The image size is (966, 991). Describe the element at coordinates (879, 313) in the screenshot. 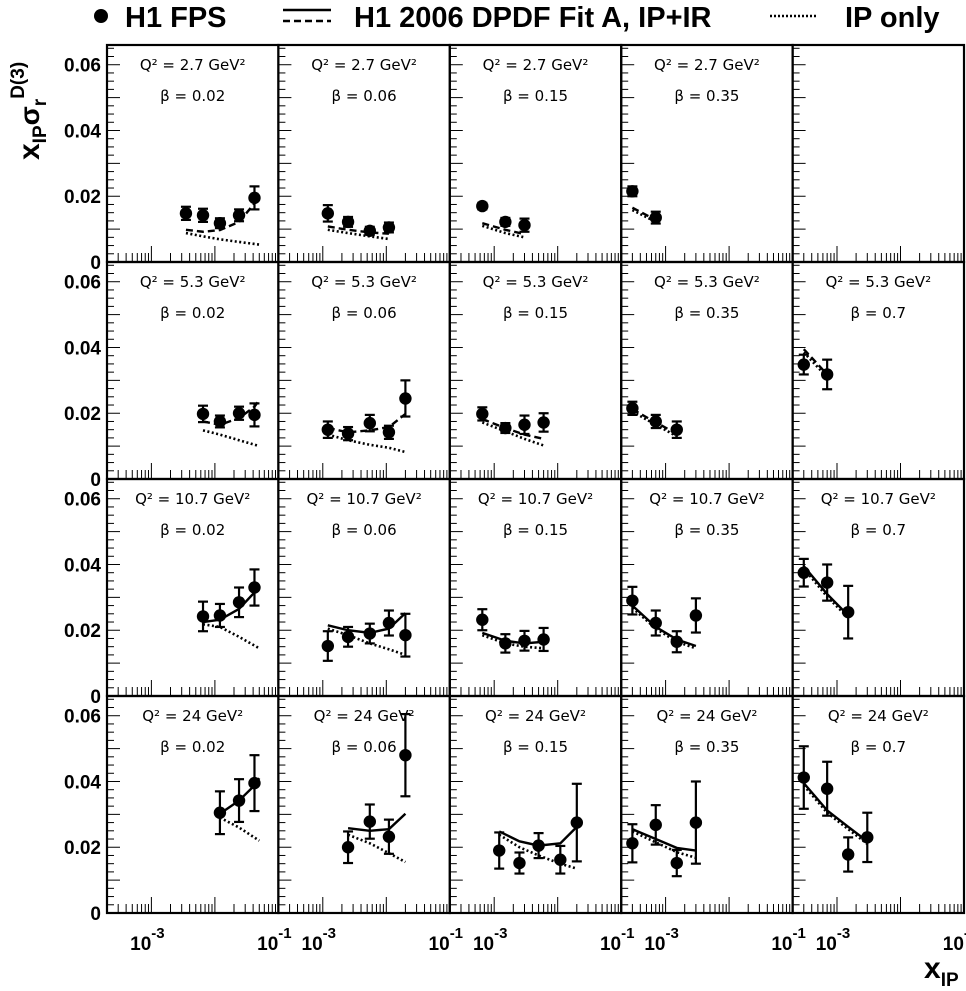

I see `panel-beta-label: β = 0.7` at that location.